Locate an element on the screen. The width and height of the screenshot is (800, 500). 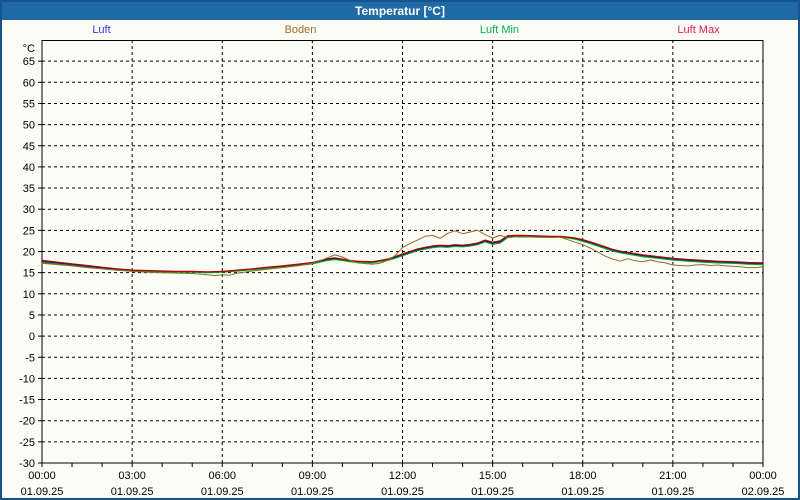
svg-text: 12:00 is located at coordinates (403, 476).